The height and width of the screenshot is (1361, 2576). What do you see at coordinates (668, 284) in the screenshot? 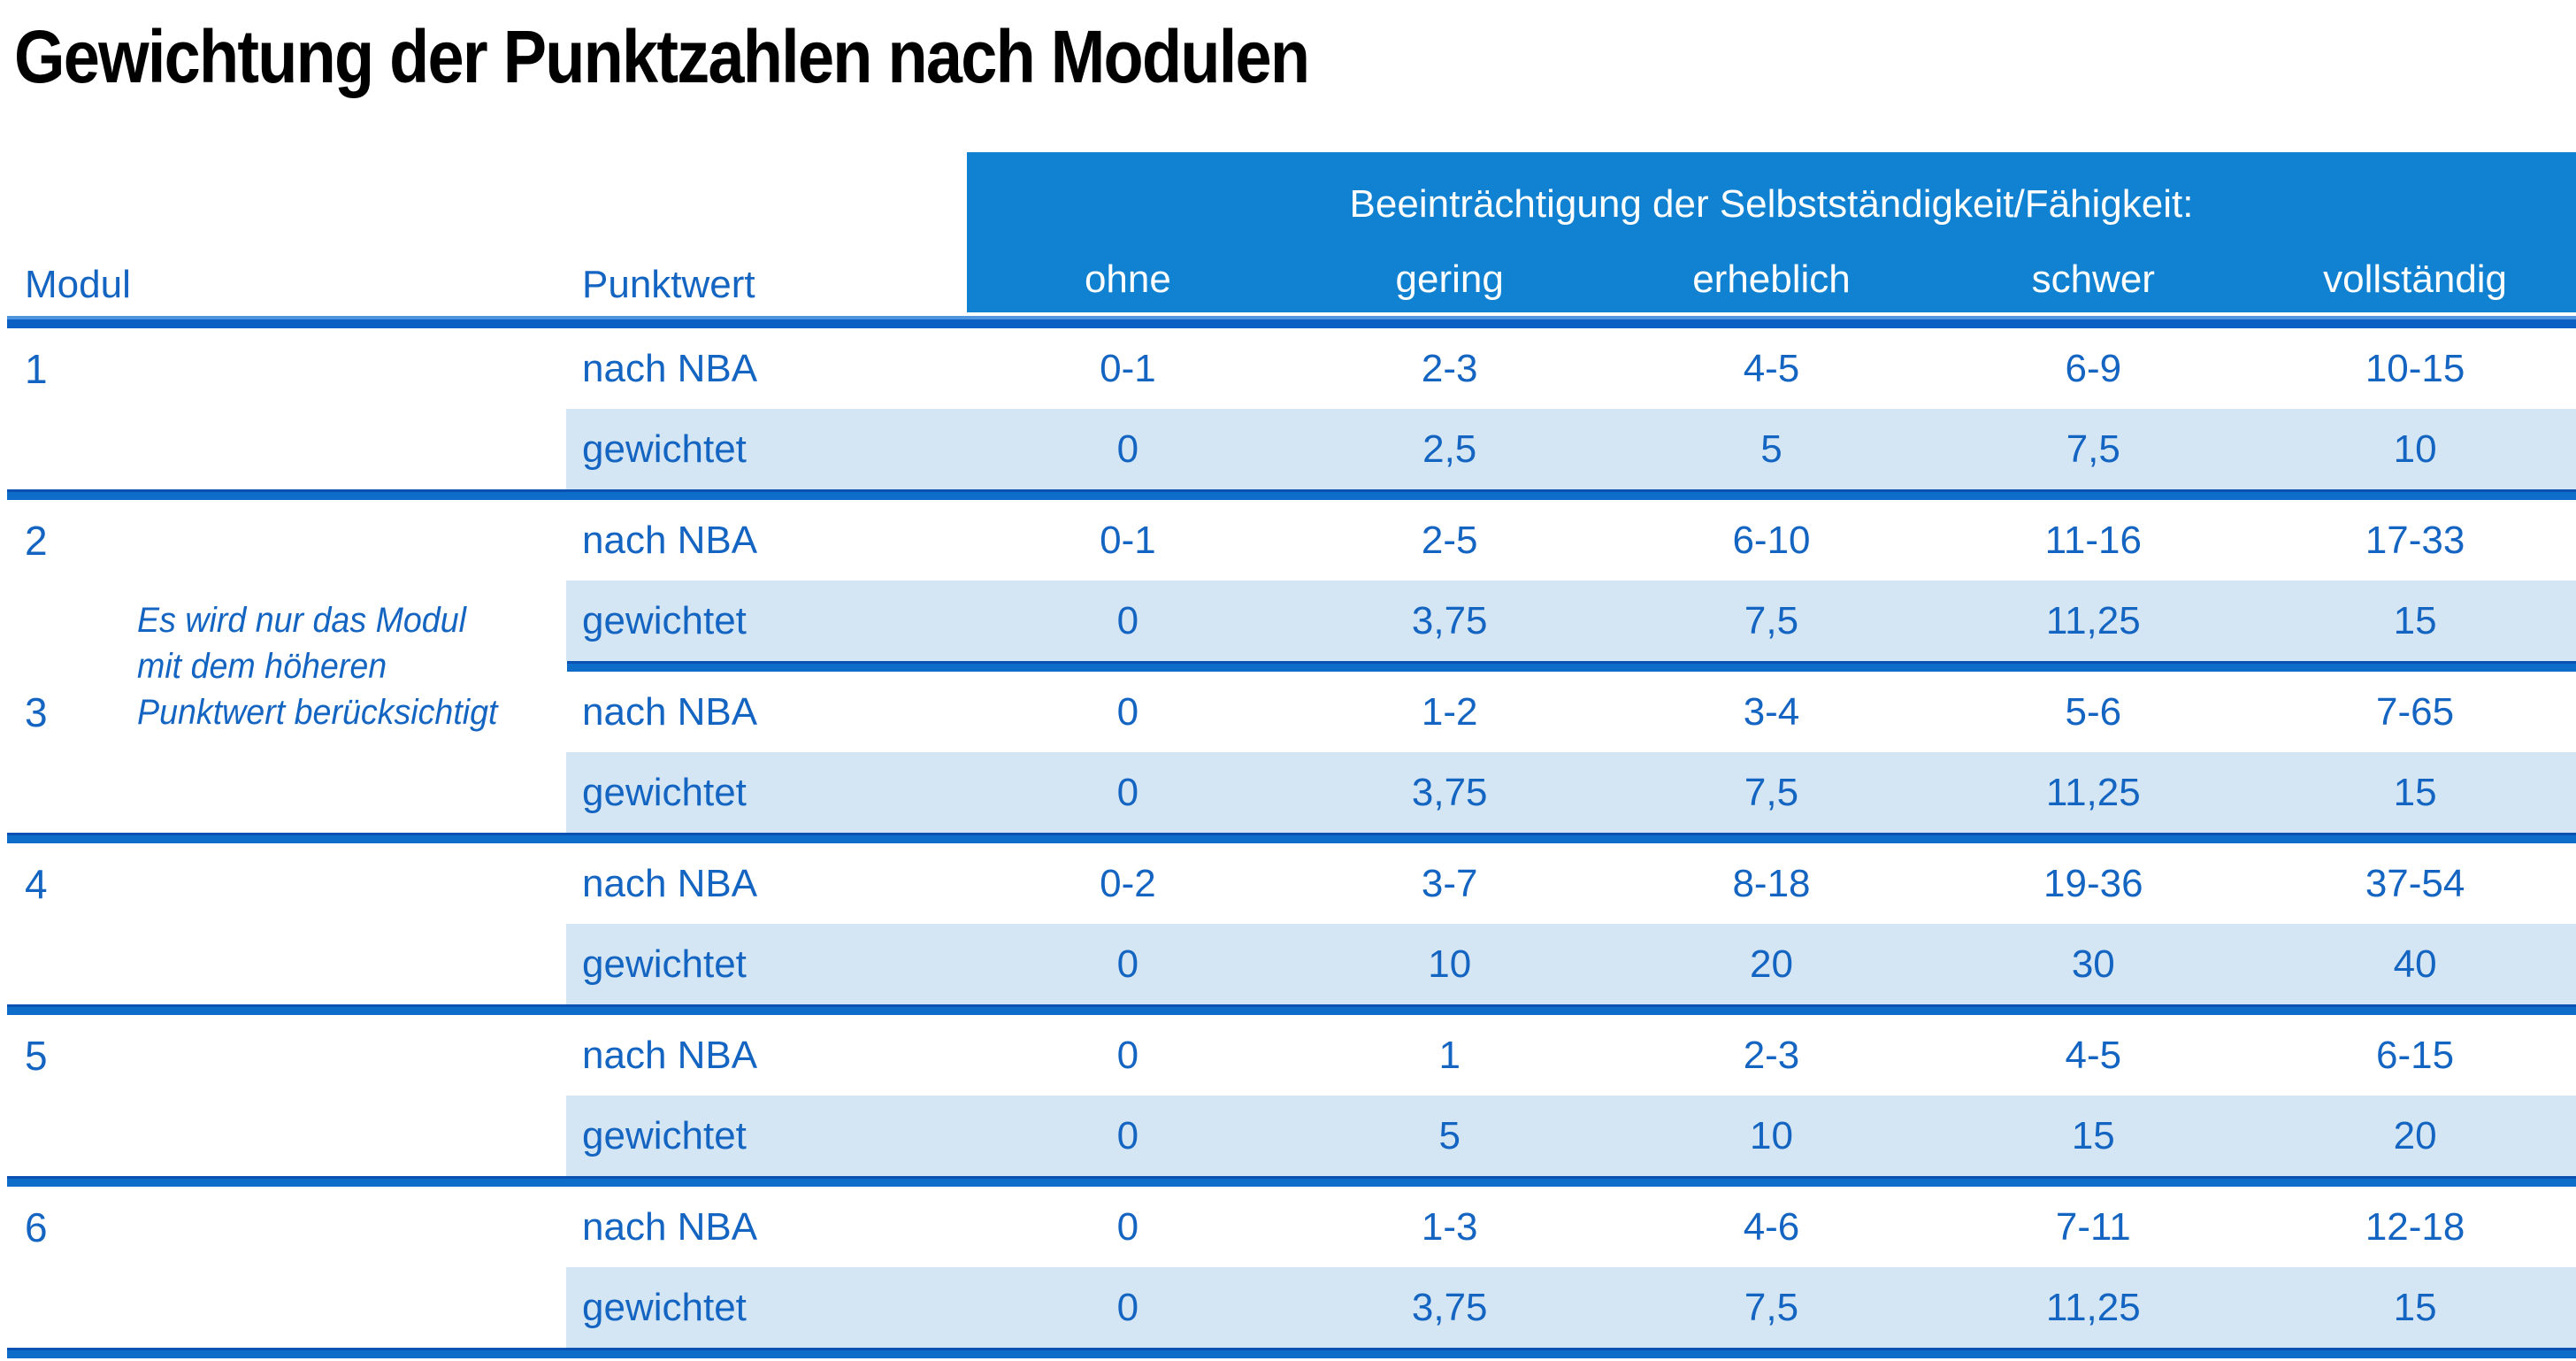
I see `punktwert-column-header: Punktwert` at bounding box center [668, 284].